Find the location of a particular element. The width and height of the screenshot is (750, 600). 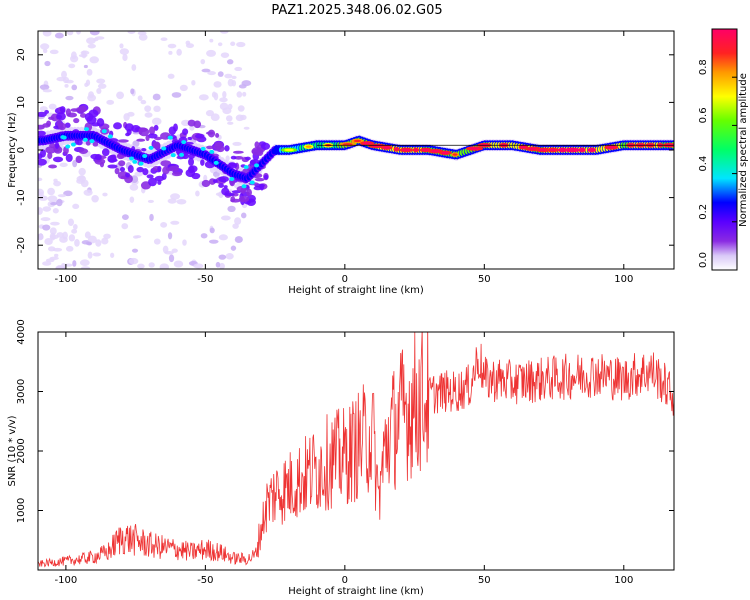

x-tick-label: 100 is located at coordinates (623, 279).